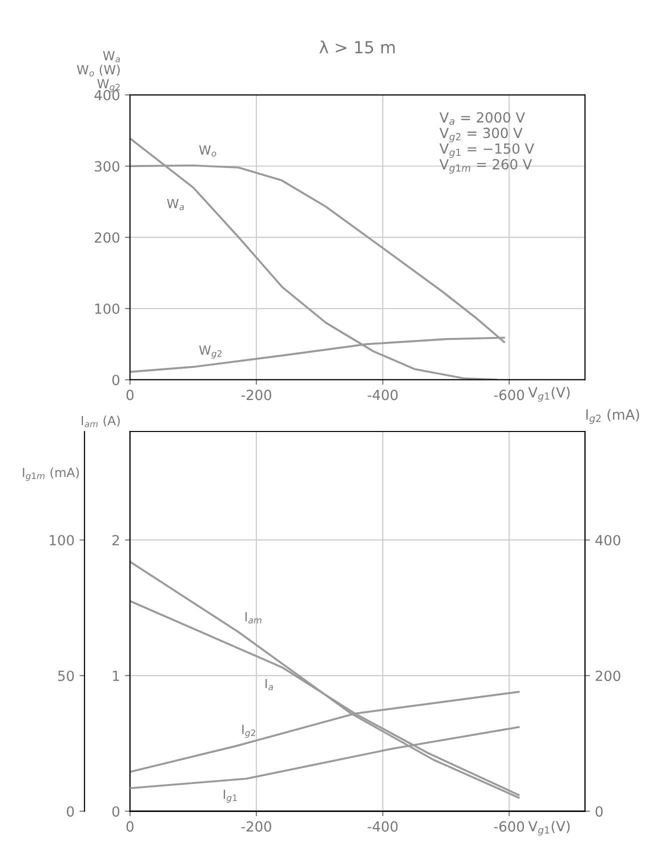  I want to click on series-label: I$_{am}$, so click(253, 618).